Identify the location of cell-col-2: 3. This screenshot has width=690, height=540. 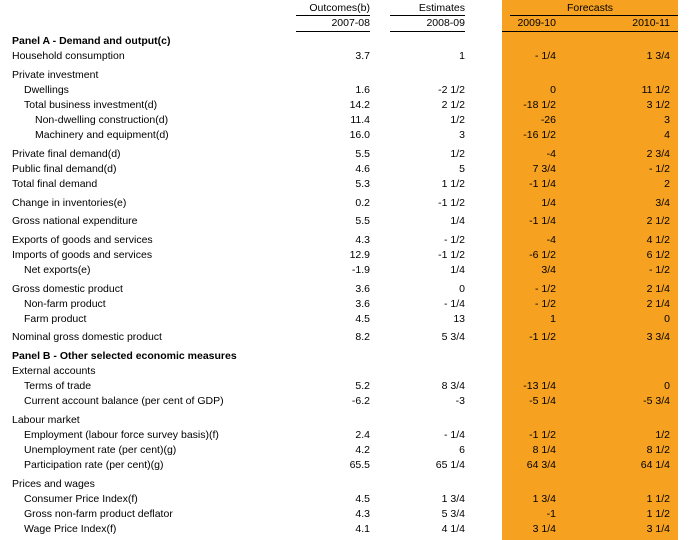
(462, 135).